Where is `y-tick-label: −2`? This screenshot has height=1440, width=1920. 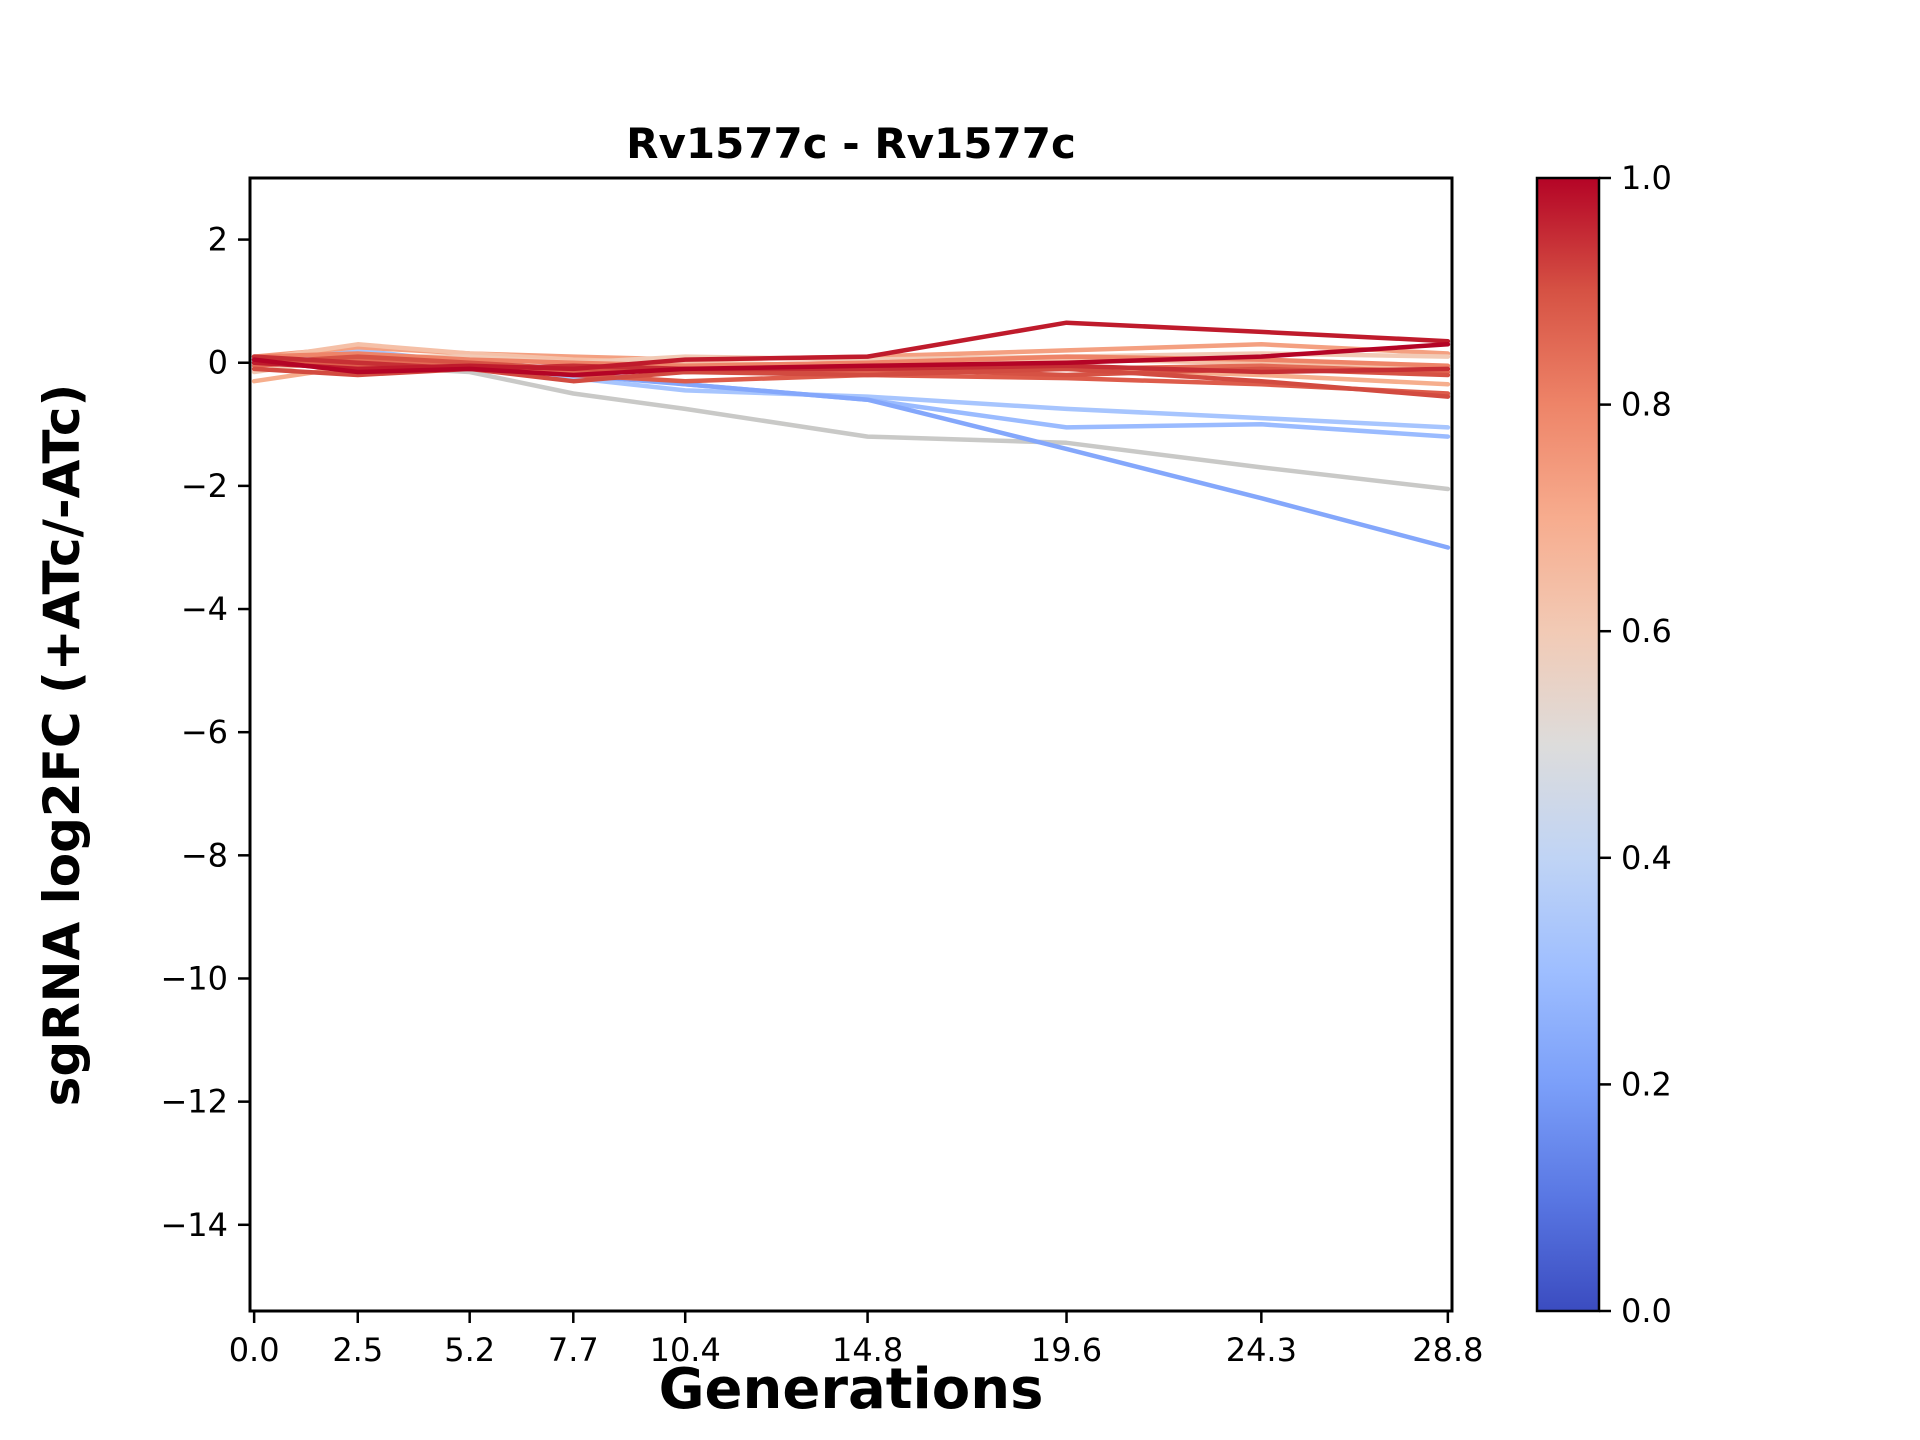
y-tick-label: −2 is located at coordinates (204, 486).